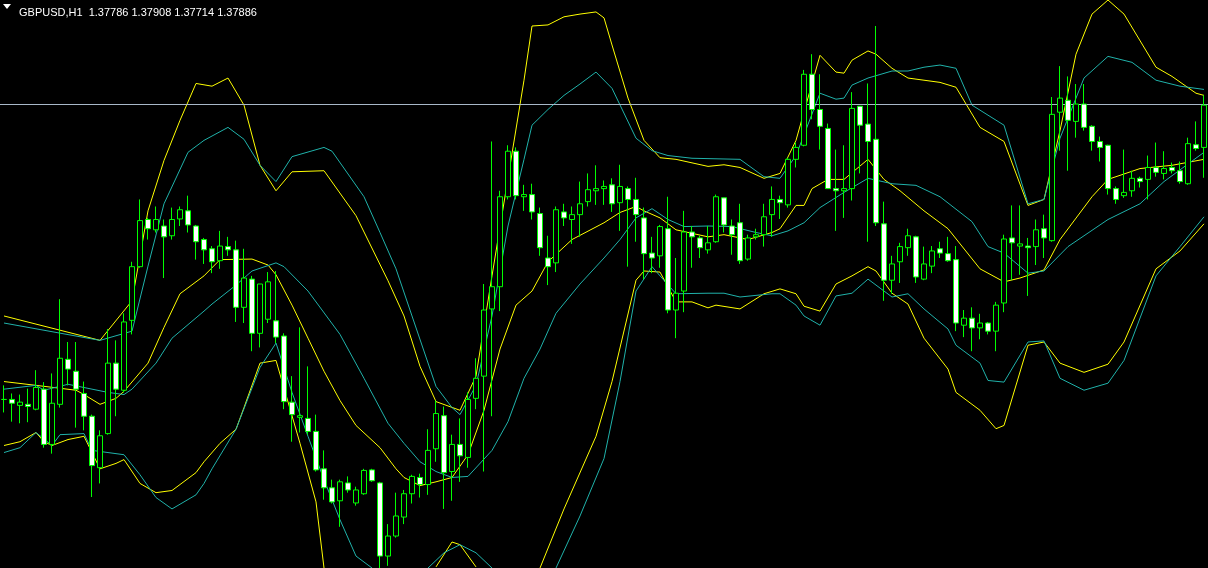  I want to click on chart-title: GBPUSD,H1 1.37786 1.37908 1.37714 1.37886, so click(138, 11).